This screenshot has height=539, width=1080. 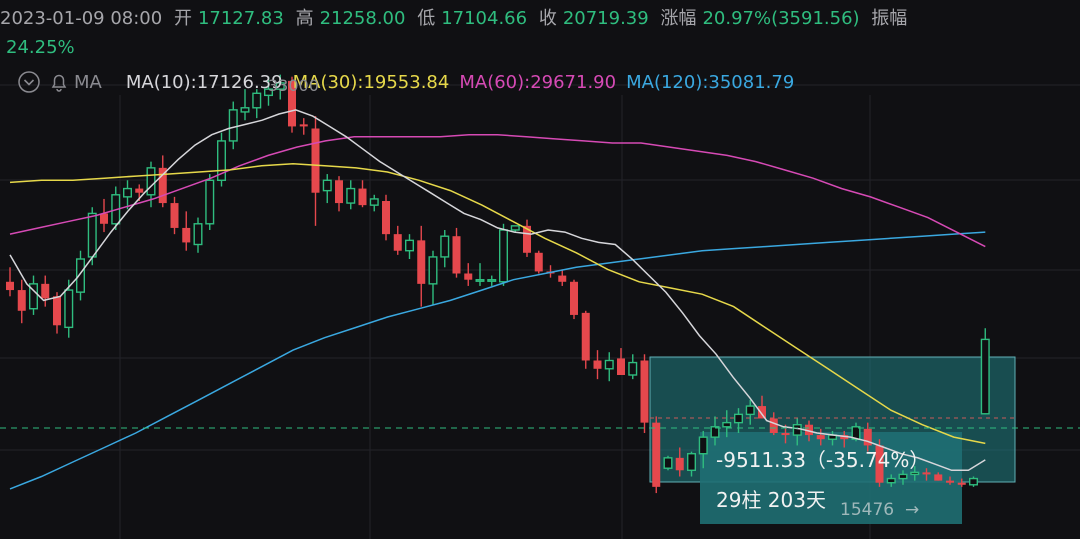 What do you see at coordinates (771, 500) in the screenshot?
I see `measure-bars-days: 29柱 203天` at bounding box center [771, 500].